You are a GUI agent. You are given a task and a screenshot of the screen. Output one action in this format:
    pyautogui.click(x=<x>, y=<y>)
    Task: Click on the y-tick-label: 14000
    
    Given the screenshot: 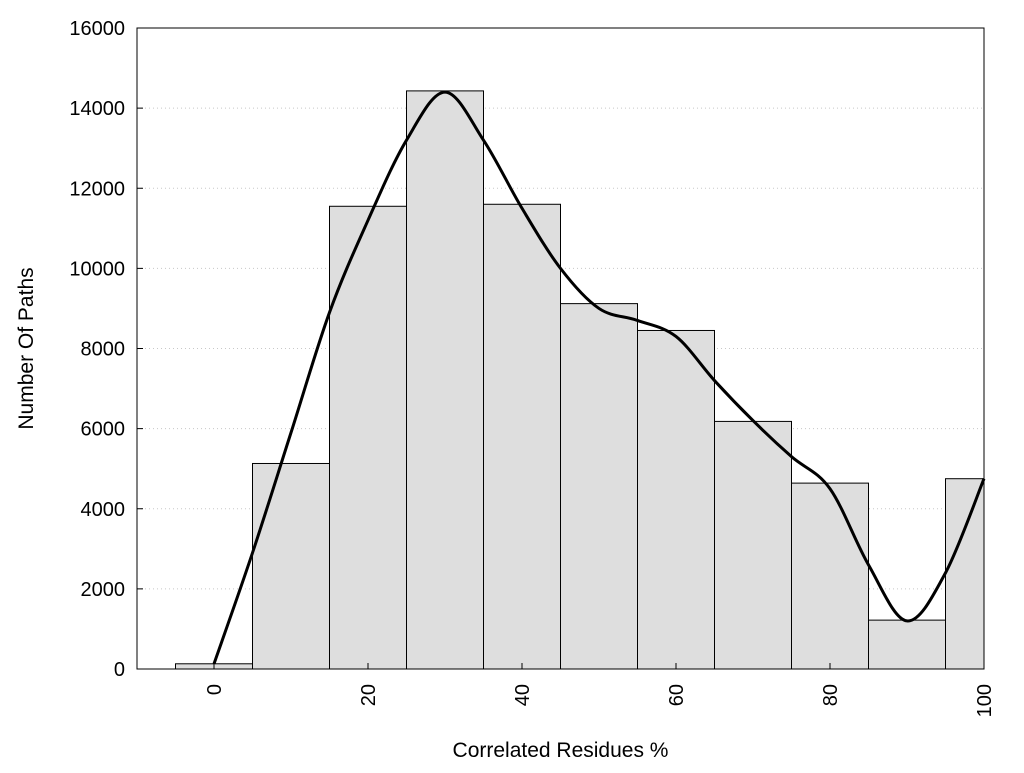 What is the action you would take?
    pyautogui.click(x=97, y=109)
    